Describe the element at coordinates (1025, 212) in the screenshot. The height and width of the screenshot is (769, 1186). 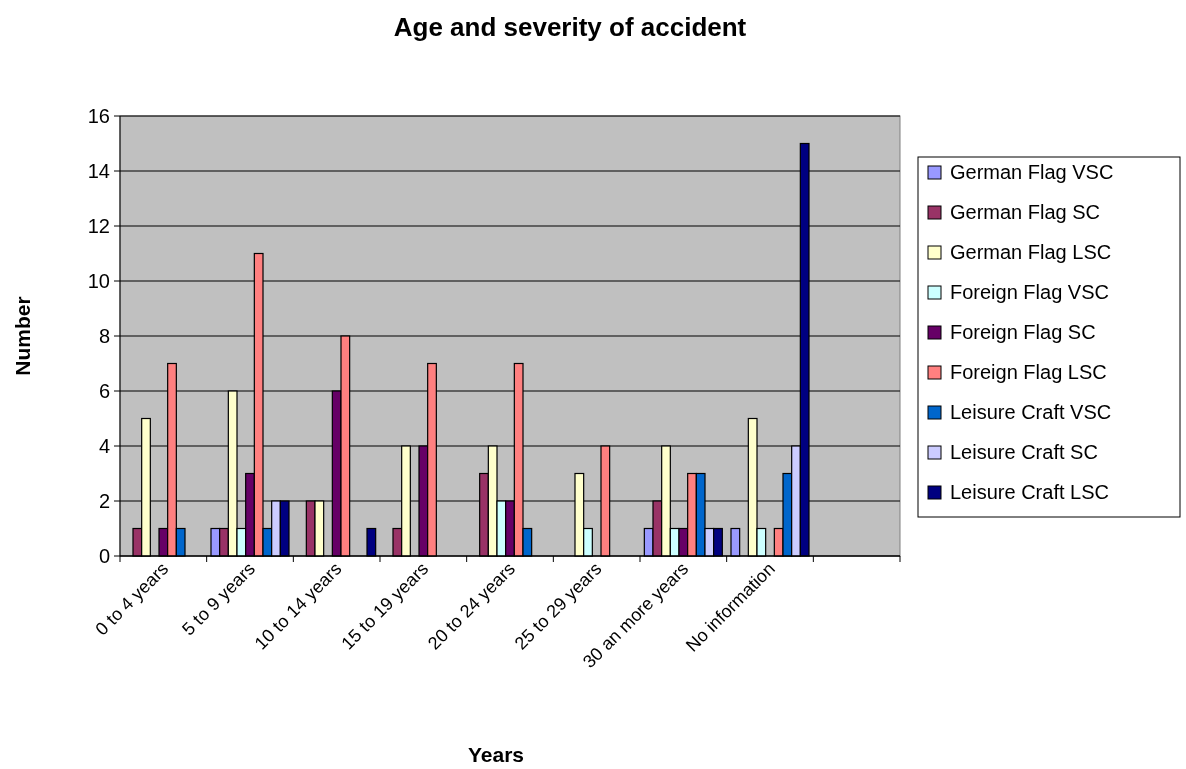
I see `legend-label: German Flag SC` at that location.